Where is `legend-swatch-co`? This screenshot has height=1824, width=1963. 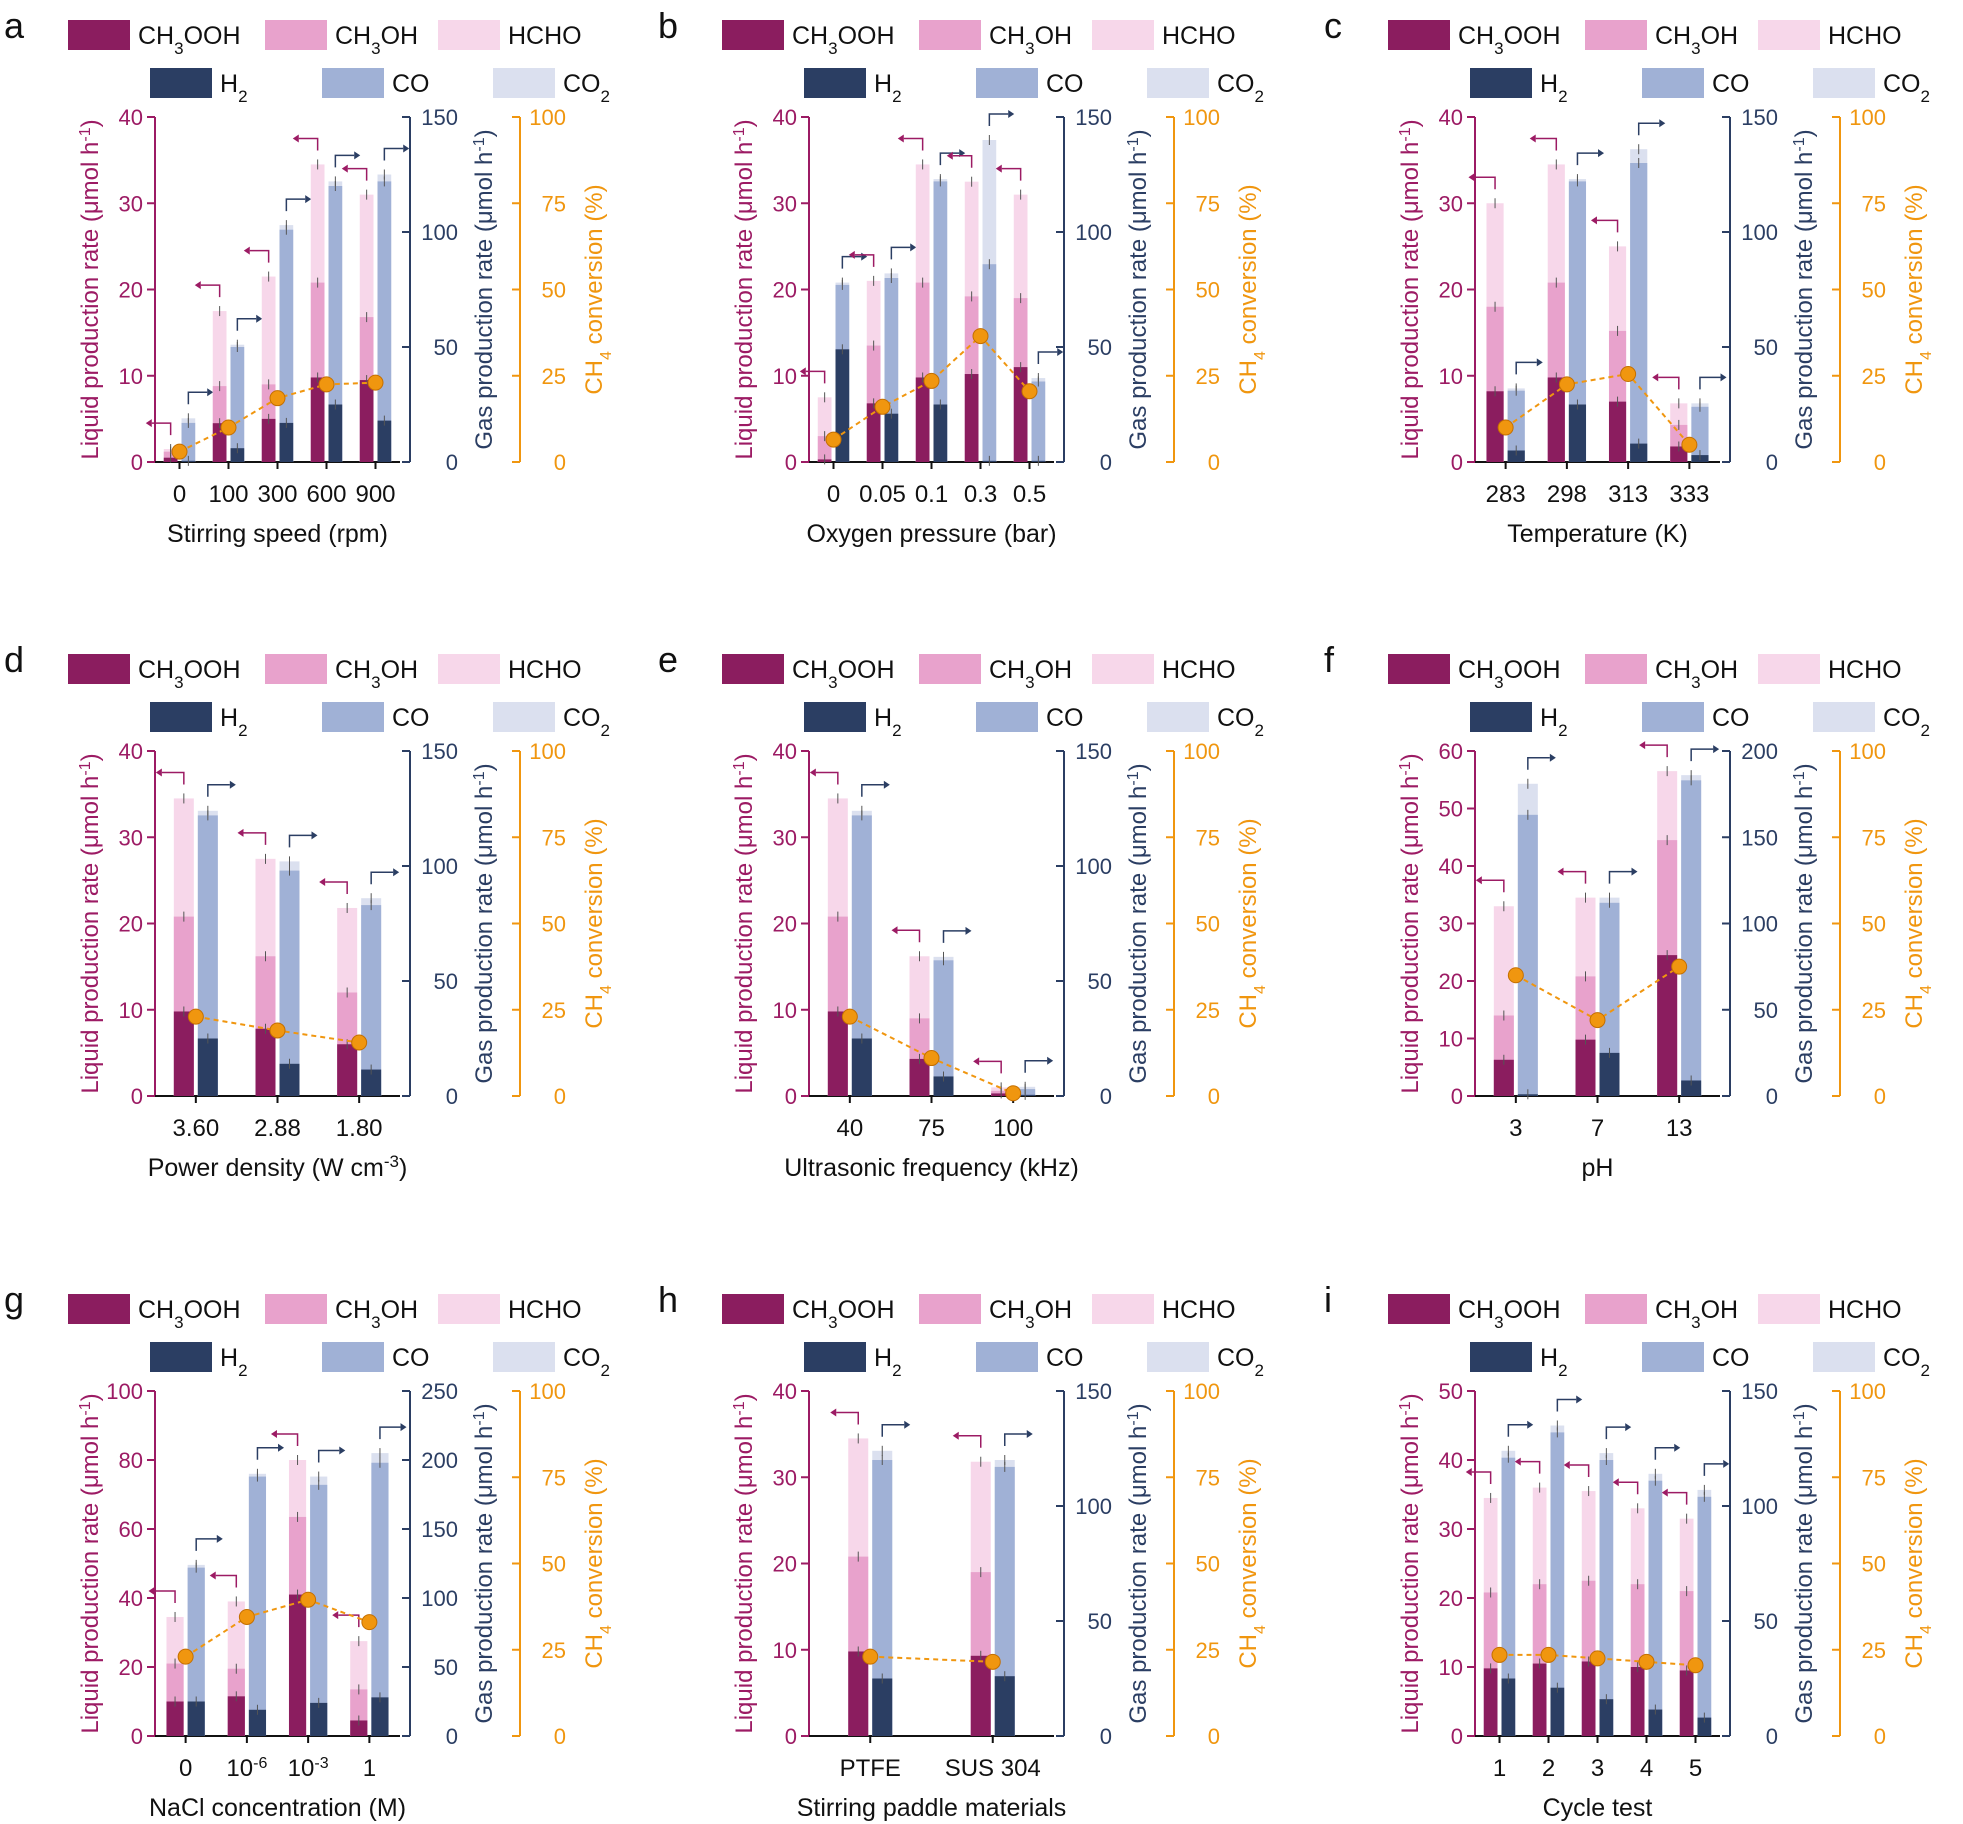
legend-swatch-co is located at coordinates (1673, 1357).